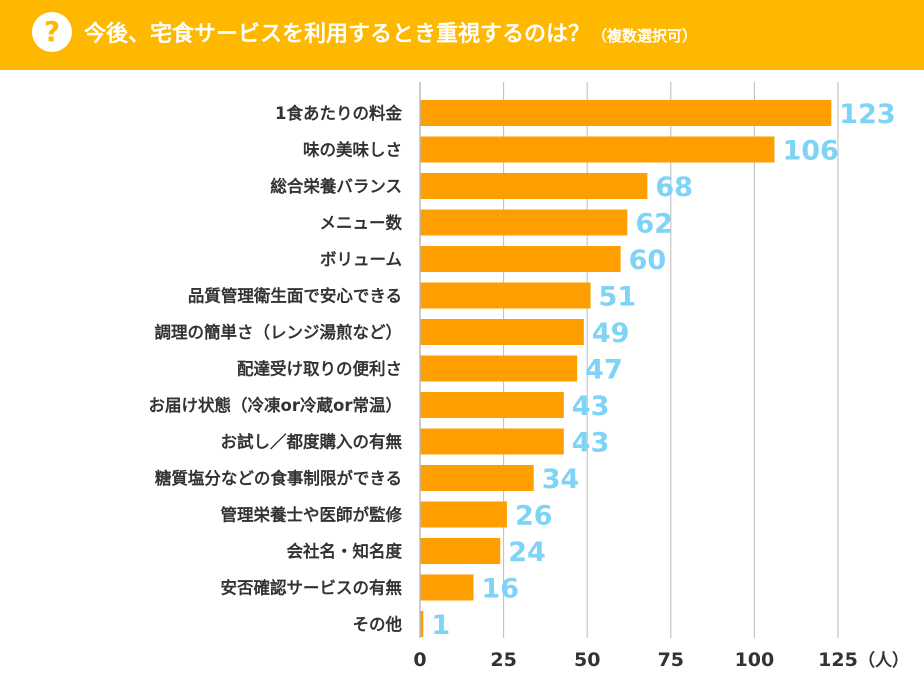  I want to click on value-label: 60, so click(648, 260).